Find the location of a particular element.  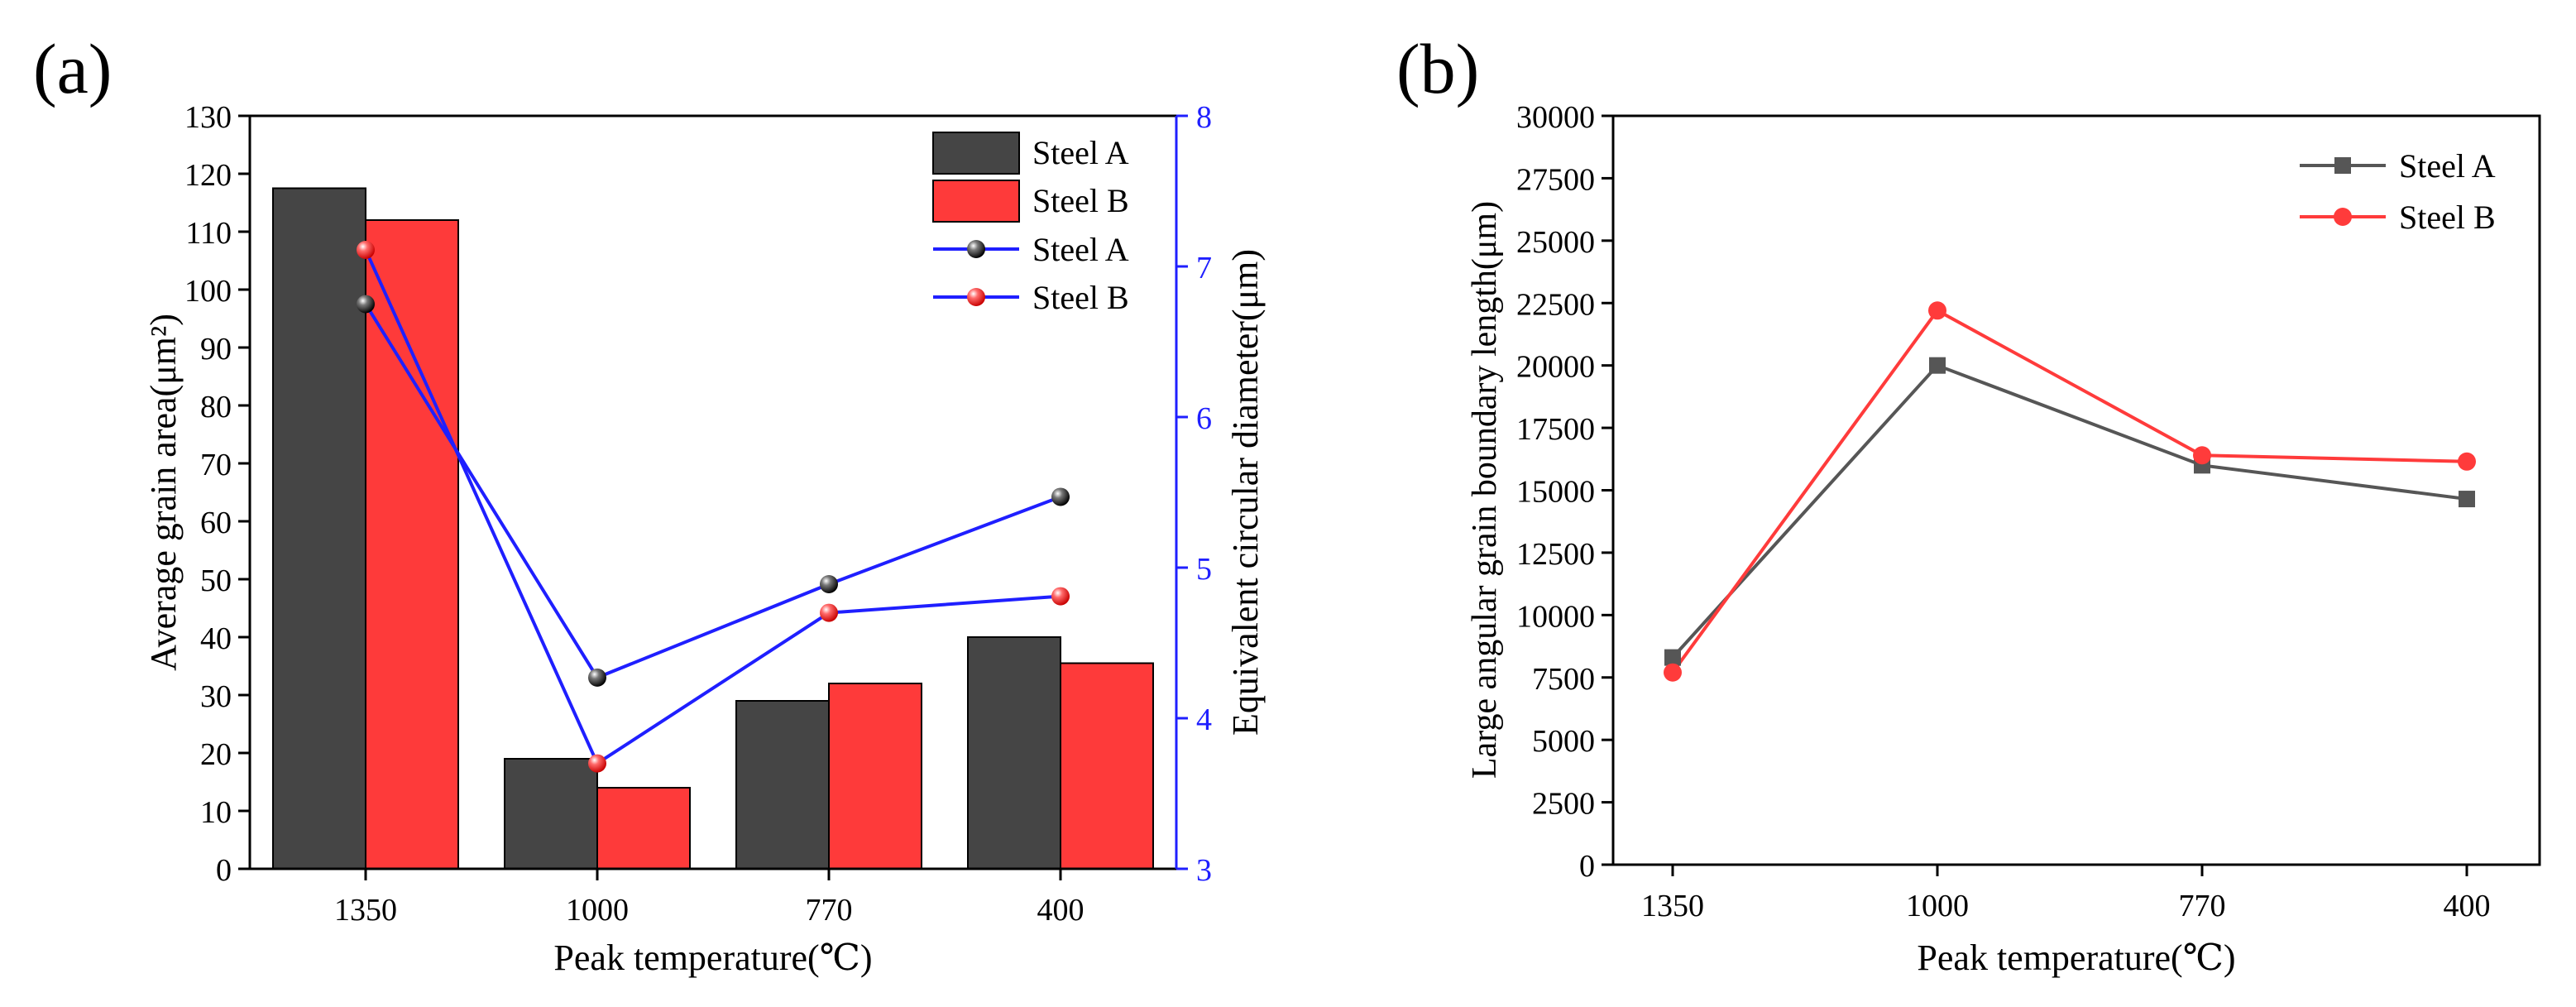

y-tick-label: 2500 is located at coordinates (1564, 804).